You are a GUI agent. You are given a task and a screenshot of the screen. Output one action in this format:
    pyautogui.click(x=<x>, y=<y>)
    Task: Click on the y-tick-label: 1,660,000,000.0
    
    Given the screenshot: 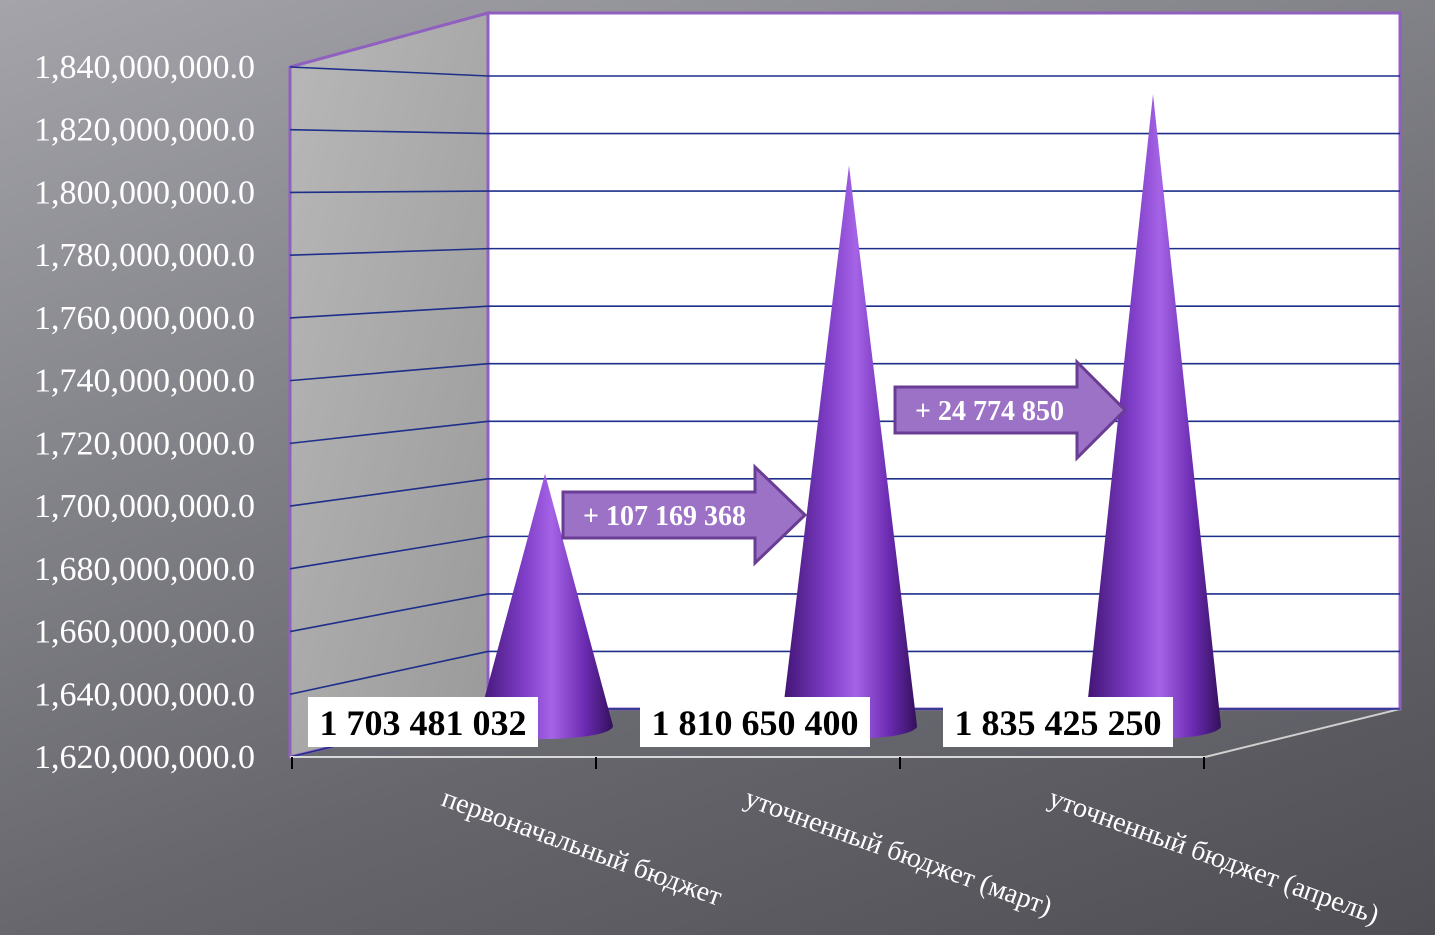 What is the action you would take?
    pyautogui.click(x=144, y=632)
    